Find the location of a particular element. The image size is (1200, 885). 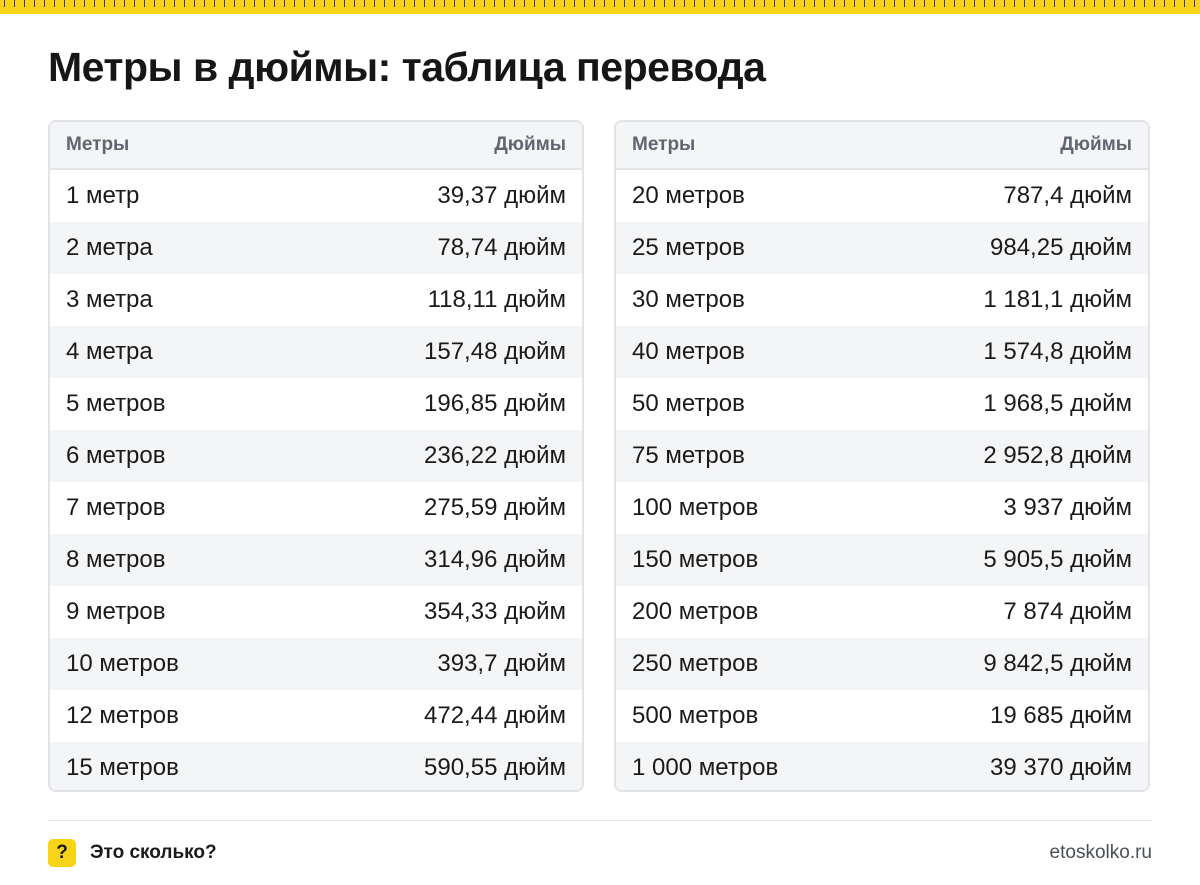

meters-cell: 10 метров is located at coordinates (122, 663).